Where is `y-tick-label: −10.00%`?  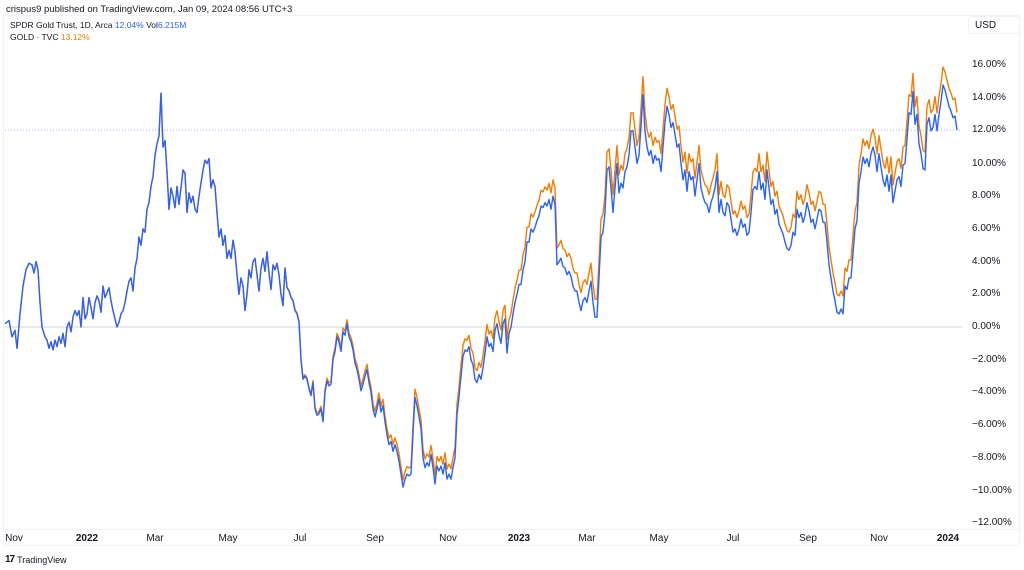
y-tick-label: −10.00% is located at coordinates (992, 490).